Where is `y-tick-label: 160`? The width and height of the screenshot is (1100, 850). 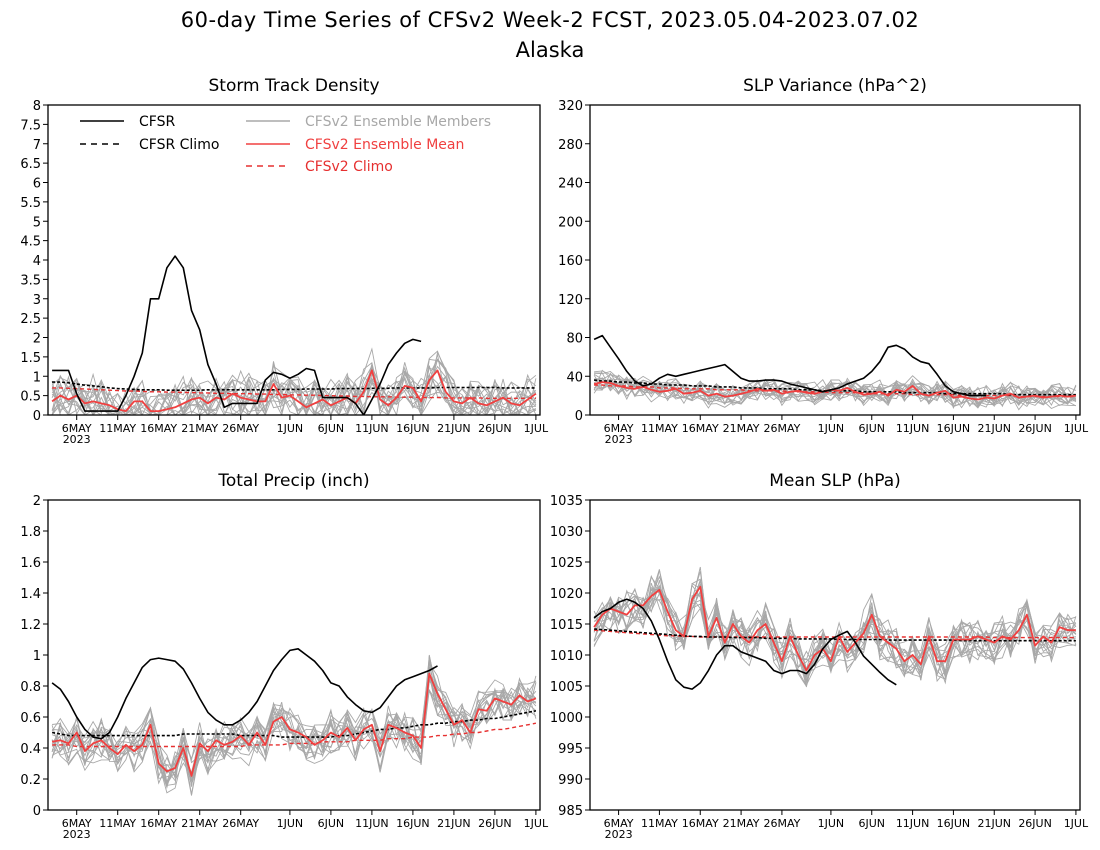 y-tick-label: 160 is located at coordinates (570, 261).